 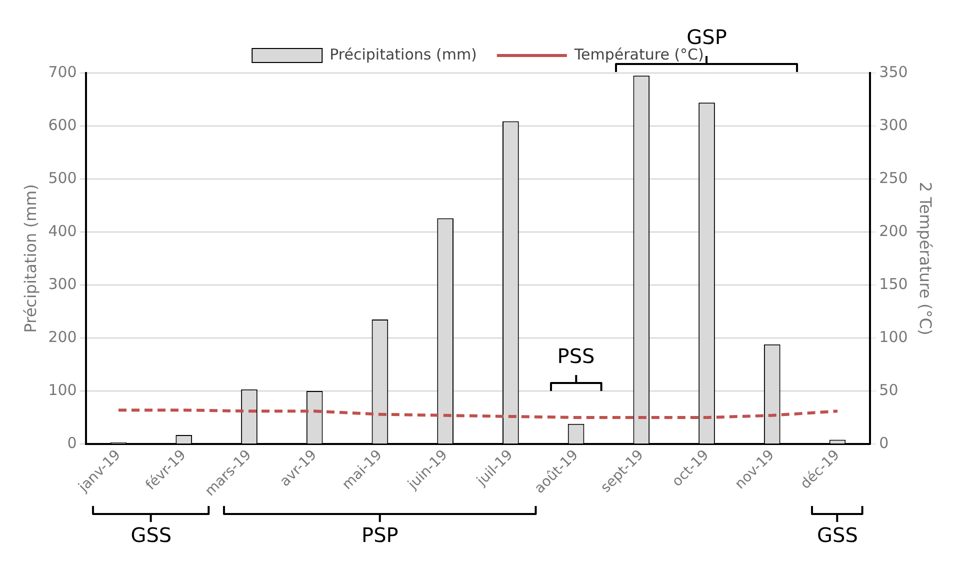 I want to click on annotation: PSS, so click(x=576, y=356).